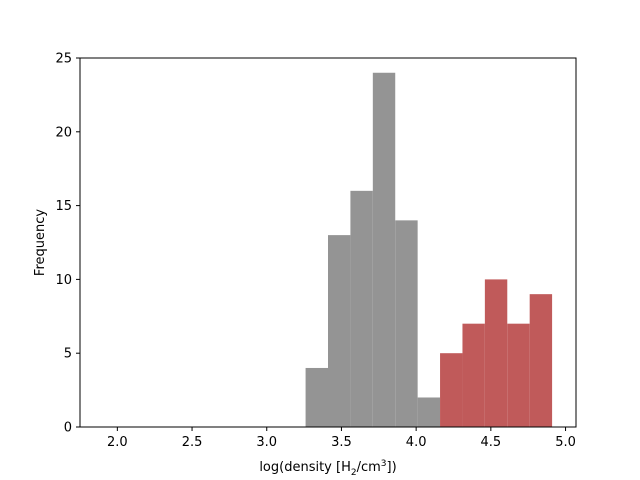  I want to click on y-tick-label: 25, so click(63, 59).